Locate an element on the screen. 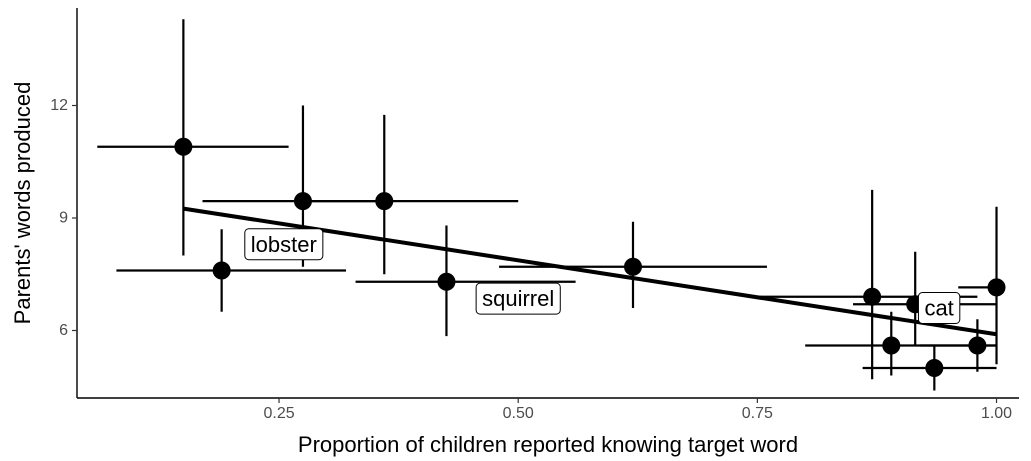 Image resolution: width=1031 pixels, height=461 pixels. y-tick-label-2: 12 is located at coordinates (59, 105).